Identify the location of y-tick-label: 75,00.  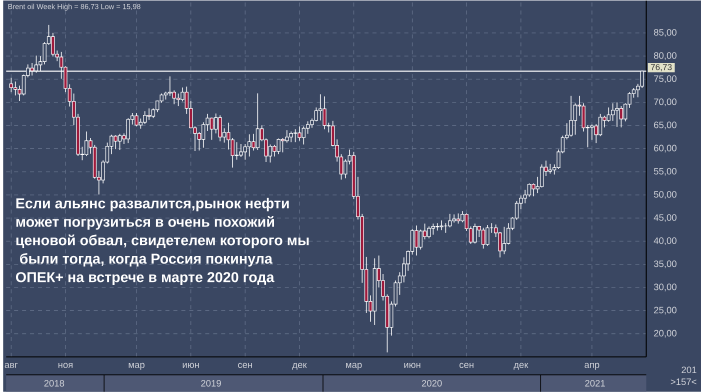
(665, 79).